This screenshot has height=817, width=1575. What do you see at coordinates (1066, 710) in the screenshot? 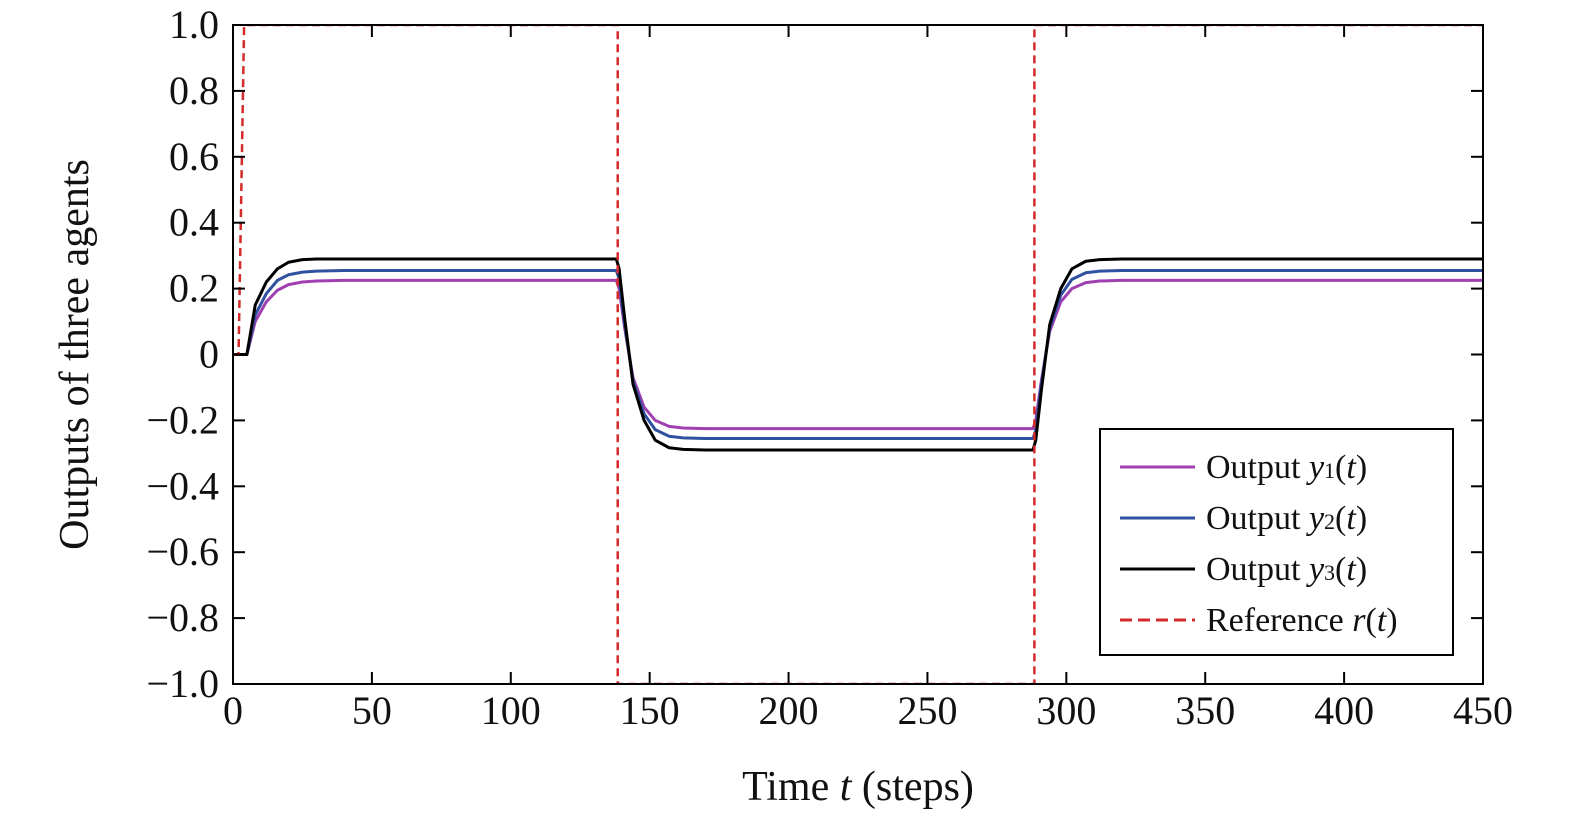
I see `x-tick-label-6: 300` at bounding box center [1066, 710].